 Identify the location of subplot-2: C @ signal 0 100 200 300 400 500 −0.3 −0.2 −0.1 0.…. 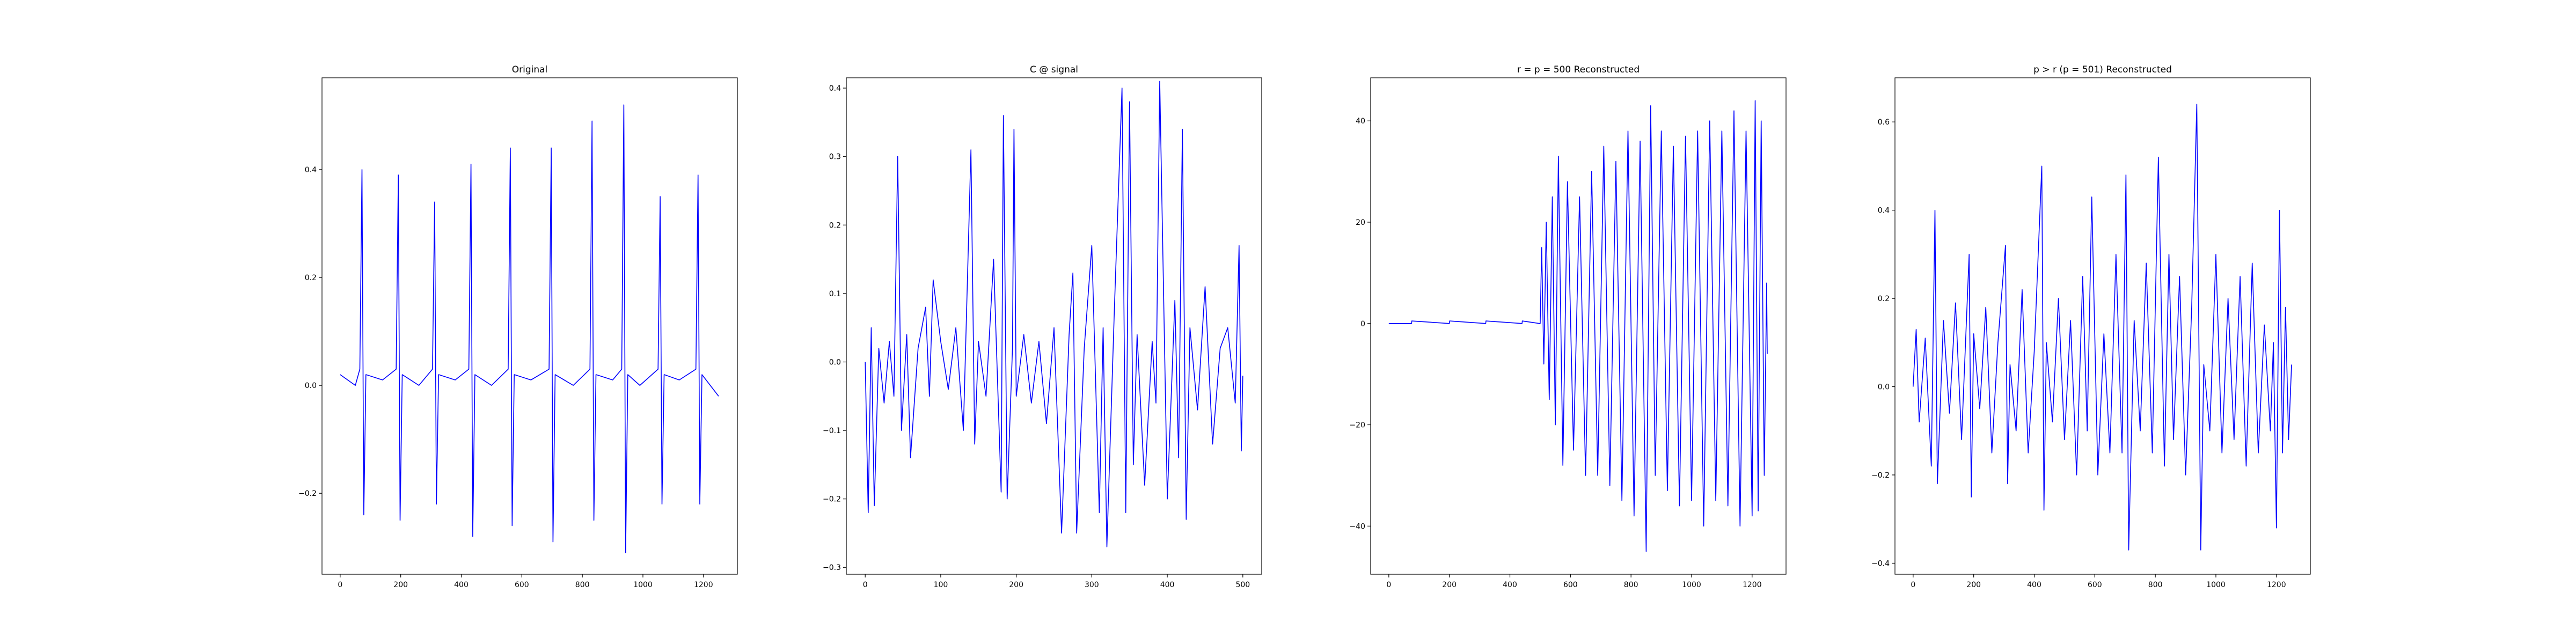
(1042, 326).